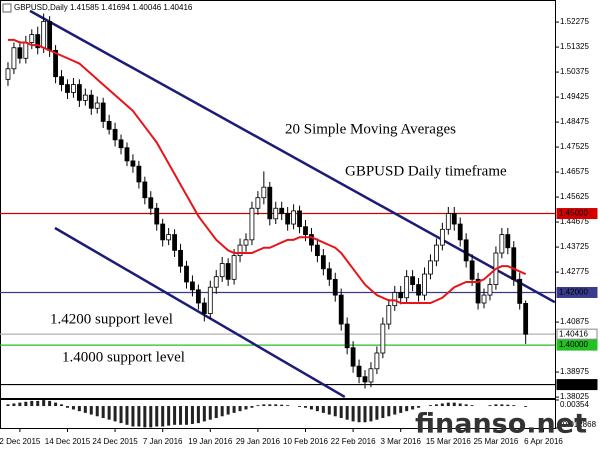 This screenshot has width=600, height=450. I want to click on annotation: 20 Simple Moving Averages, so click(370, 129).